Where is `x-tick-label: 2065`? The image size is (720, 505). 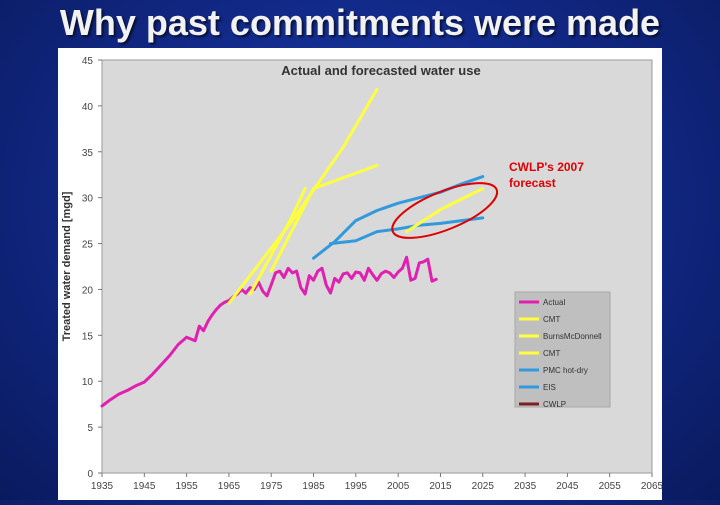
x-tick-label: 2065 is located at coordinates (651, 486).